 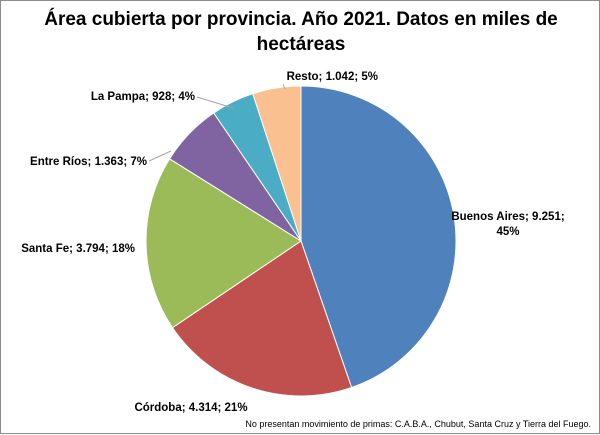 I want to click on leader-line-entre-ríos, so click(x=160, y=156).